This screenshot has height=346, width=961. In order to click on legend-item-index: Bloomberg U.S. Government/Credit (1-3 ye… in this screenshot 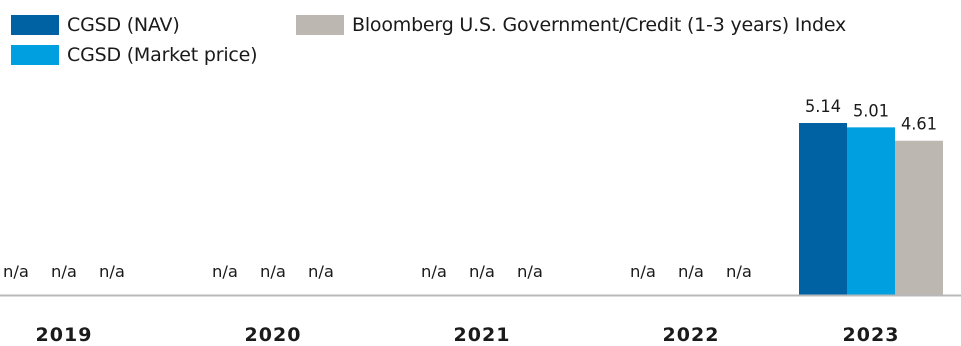, I will do `click(571, 25)`.